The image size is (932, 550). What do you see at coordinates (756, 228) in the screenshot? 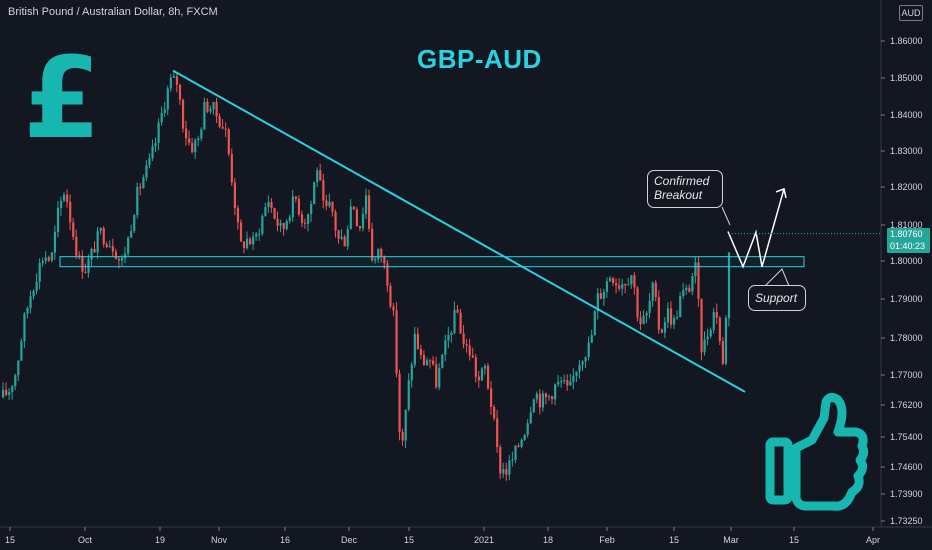
I see `projection-path` at bounding box center [756, 228].